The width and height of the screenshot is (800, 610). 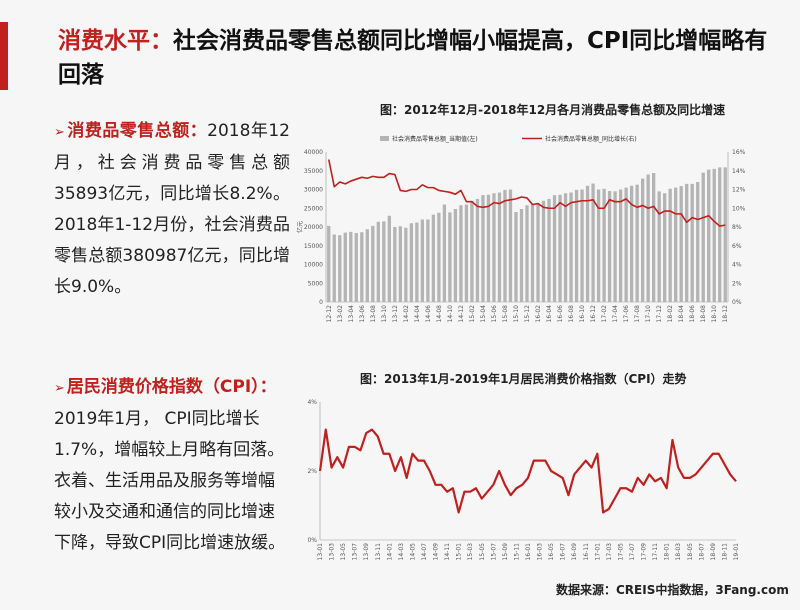 What do you see at coordinates (313, 171) in the screenshot?
I see `y-left-tick-label: 35000` at bounding box center [313, 171].